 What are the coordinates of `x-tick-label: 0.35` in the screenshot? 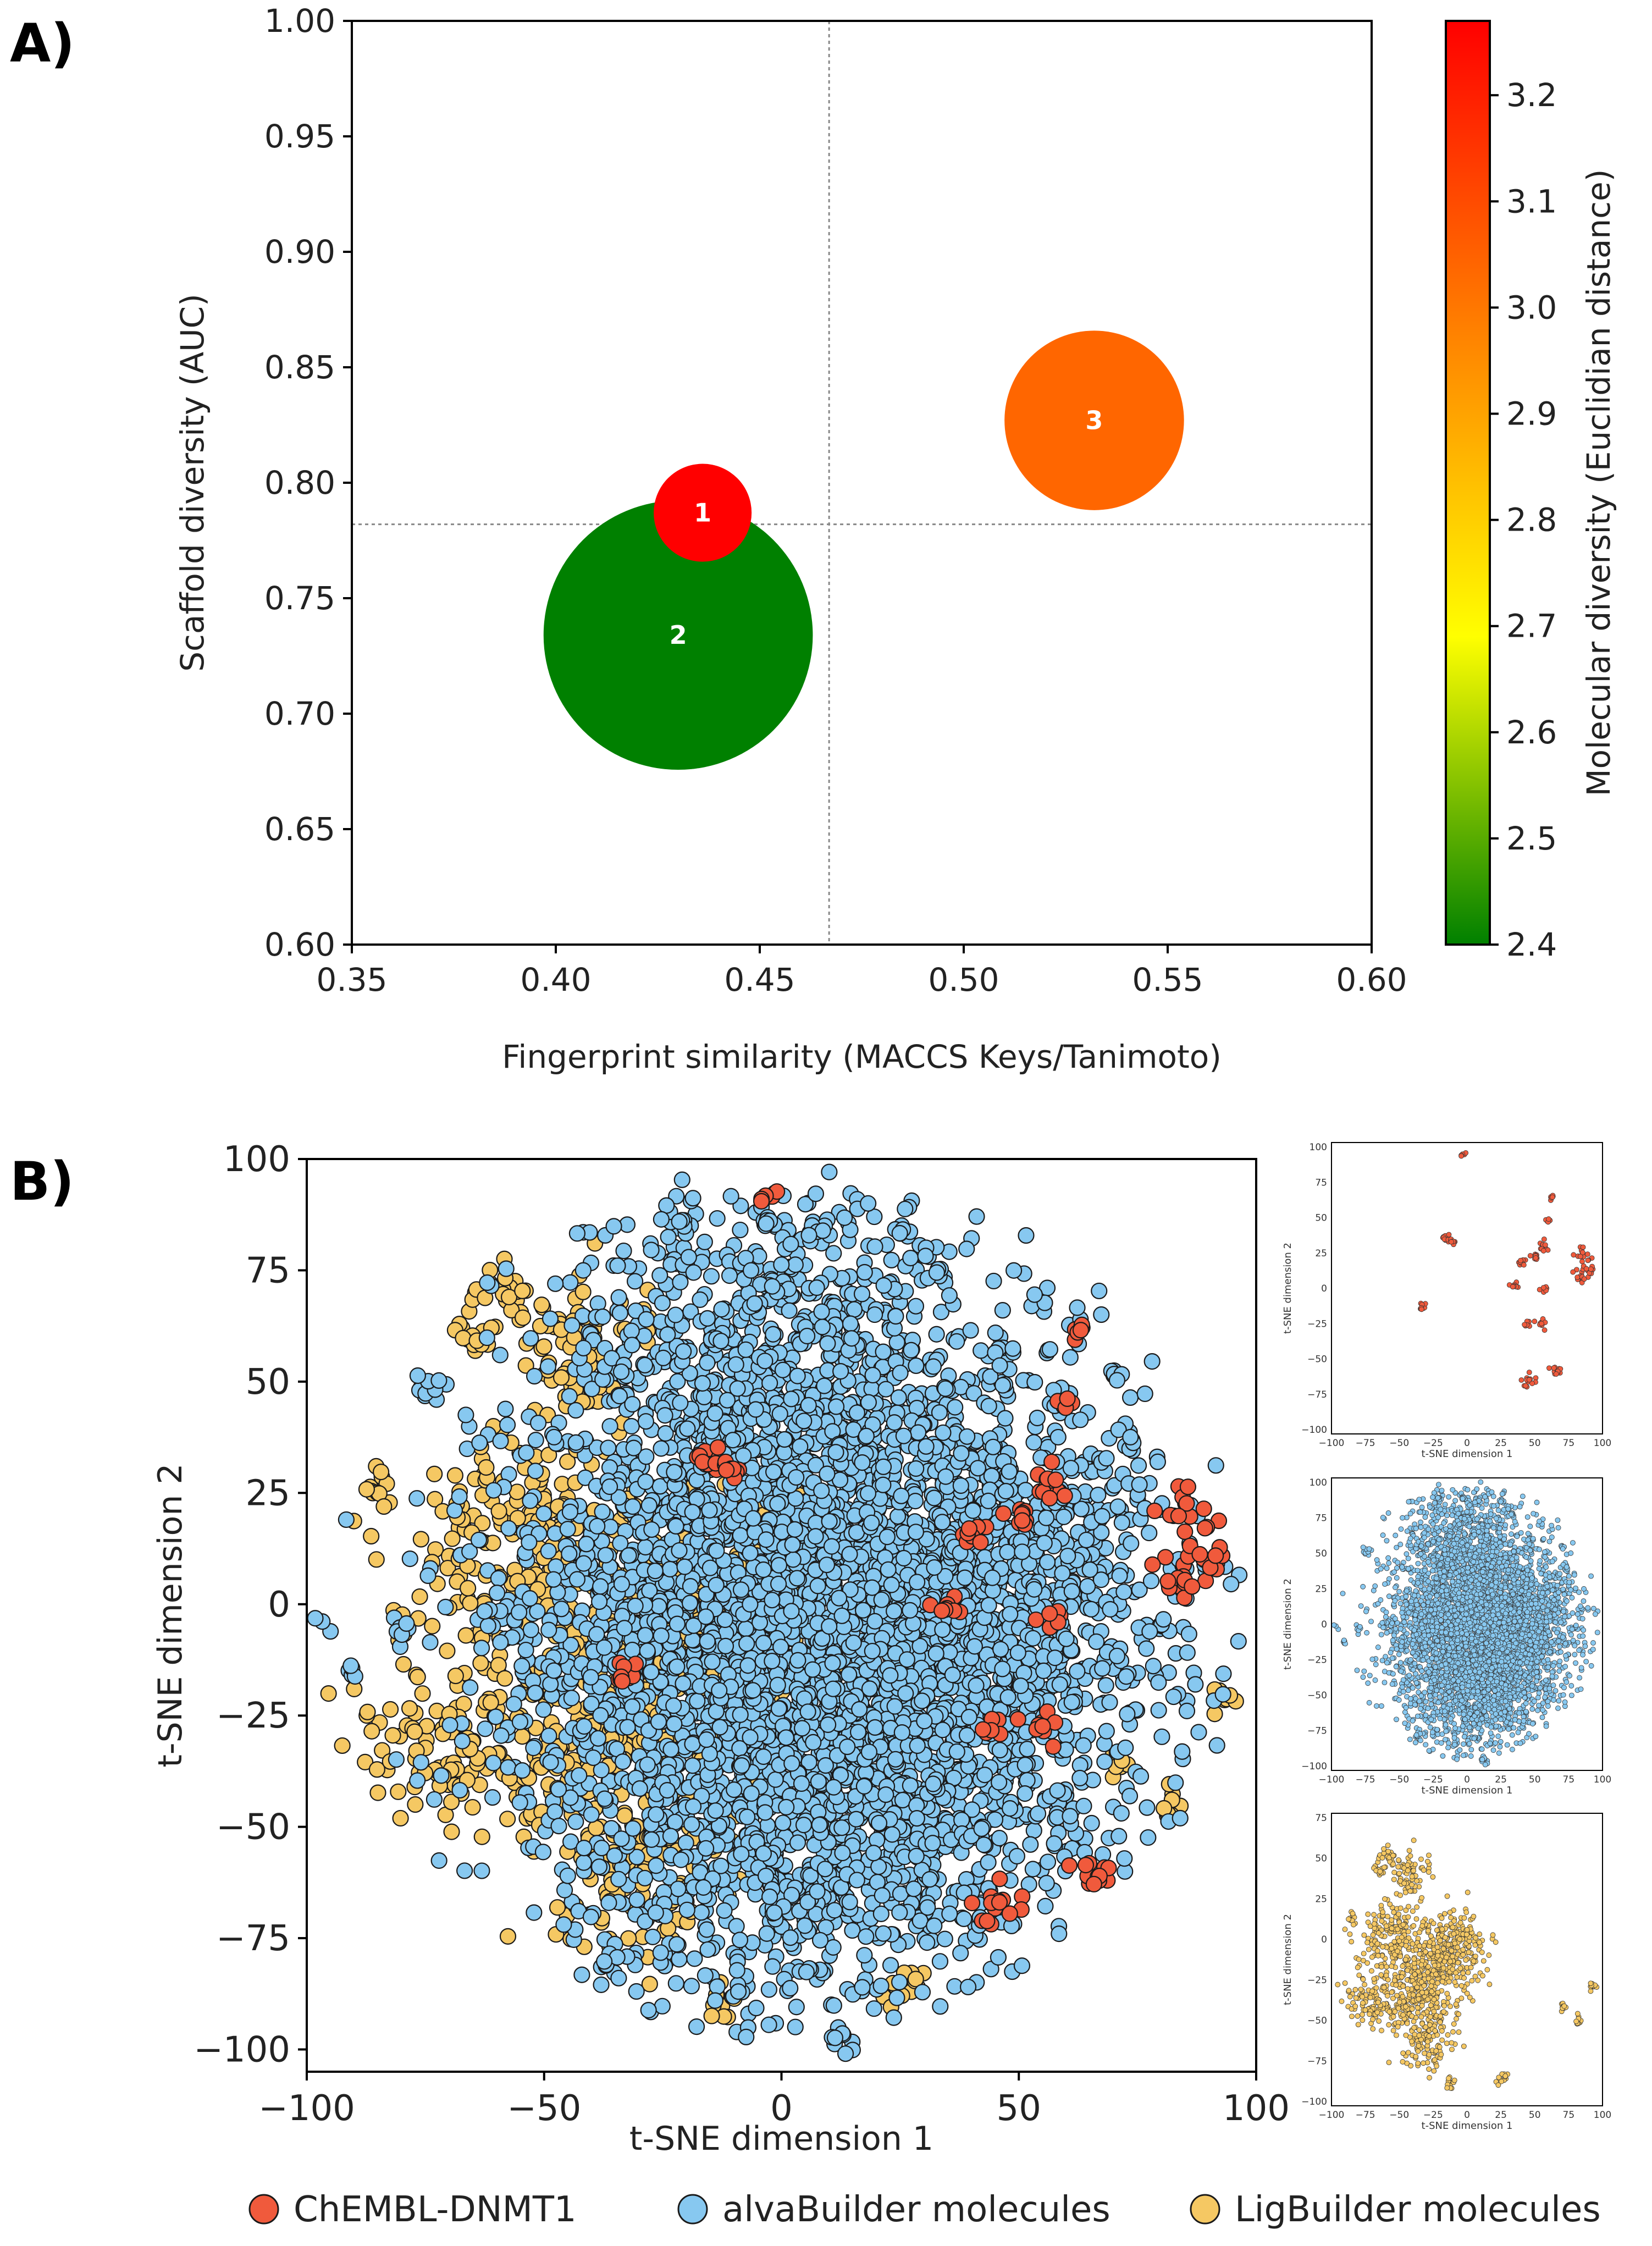 It's located at (351, 979).